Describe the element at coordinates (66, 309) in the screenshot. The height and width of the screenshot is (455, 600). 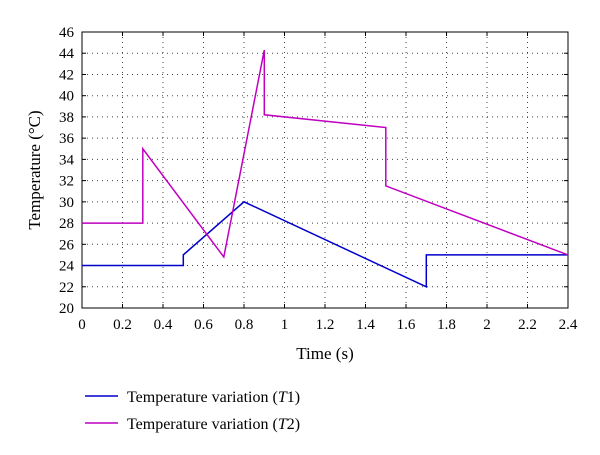
I see `y-tick-label: 20` at that location.